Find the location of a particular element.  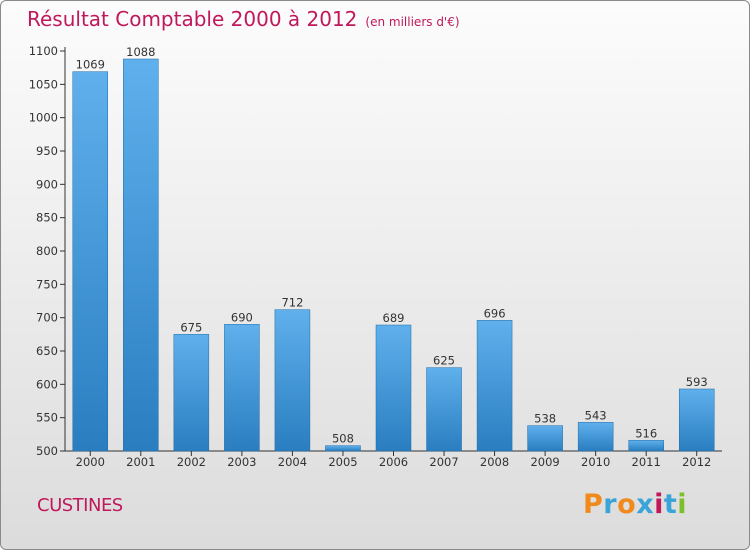

logo-letter: x is located at coordinates (645, 504).